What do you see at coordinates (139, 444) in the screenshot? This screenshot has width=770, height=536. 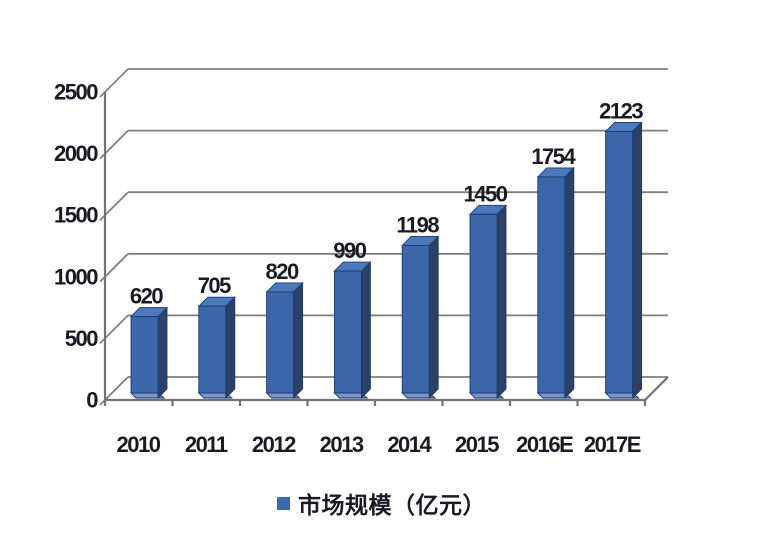 I see `x-axis-label-2010: 2010` at bounding box center [139, 444].